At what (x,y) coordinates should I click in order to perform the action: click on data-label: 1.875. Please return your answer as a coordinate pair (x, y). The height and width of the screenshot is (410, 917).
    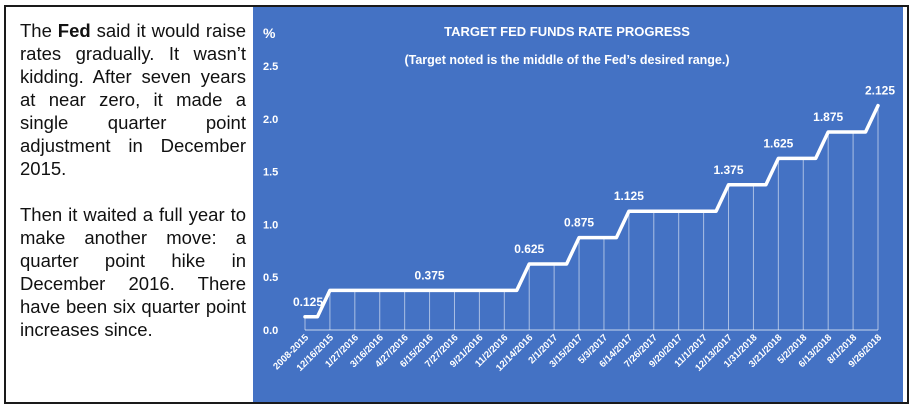
    Looking at the image, I should click on (828, 117).